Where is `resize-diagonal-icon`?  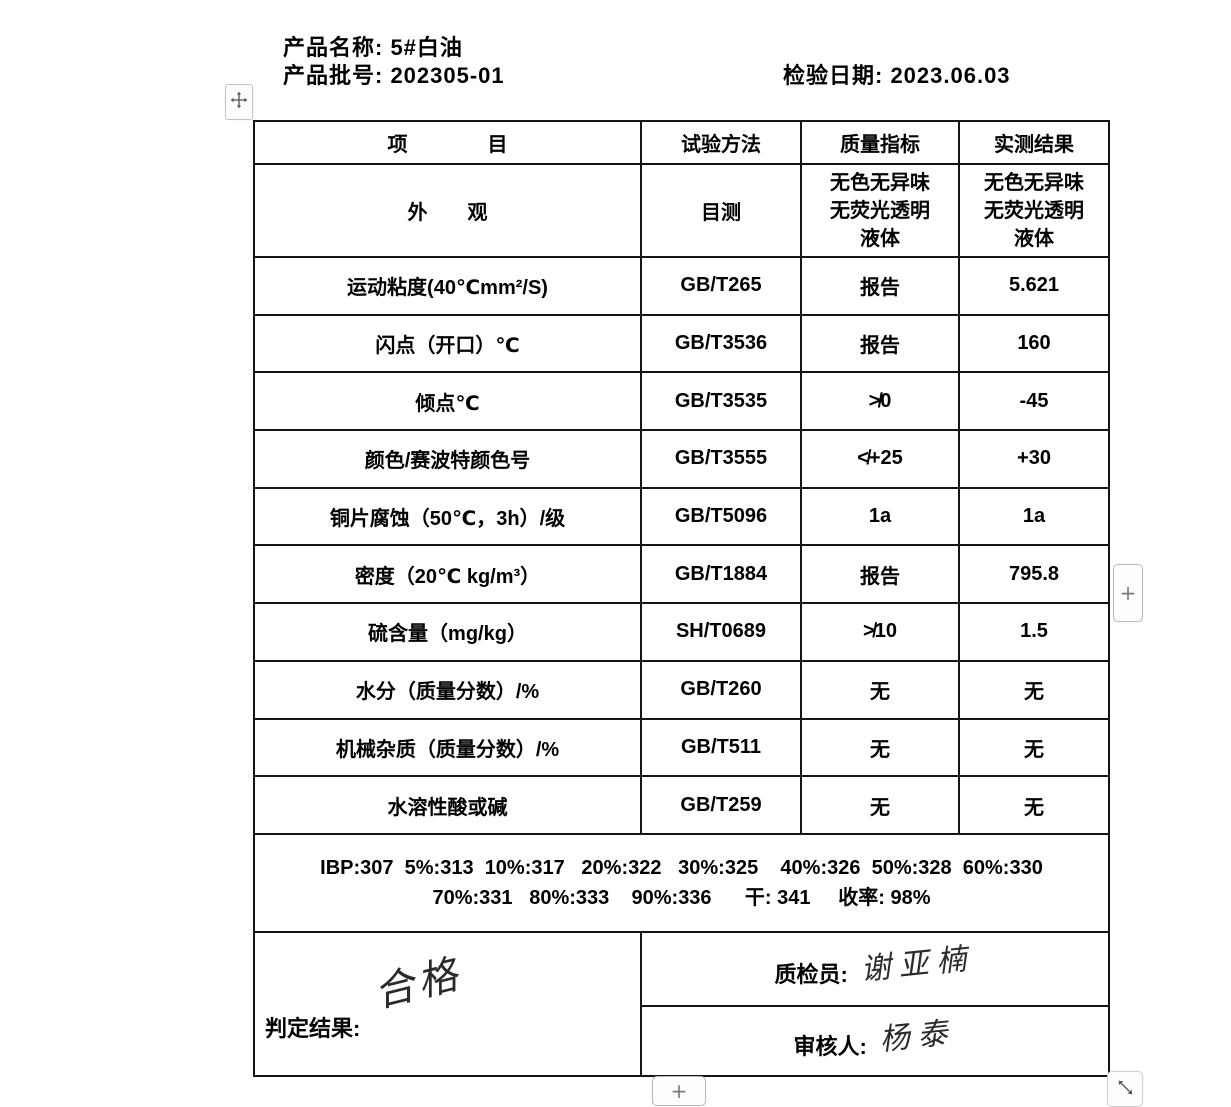
resize-diagonal-icon is located at coordinates (1125, 1089).